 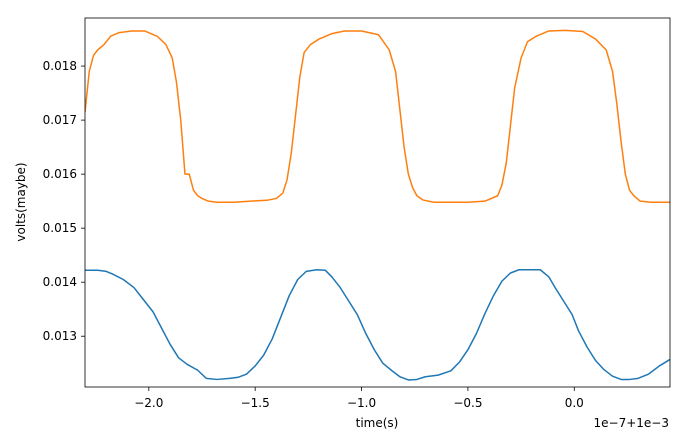 What do you see at coordinates (574, 403) in the screenshot?
I see `x-tick-label-5: 0.0` at bounding box center [574, 403].